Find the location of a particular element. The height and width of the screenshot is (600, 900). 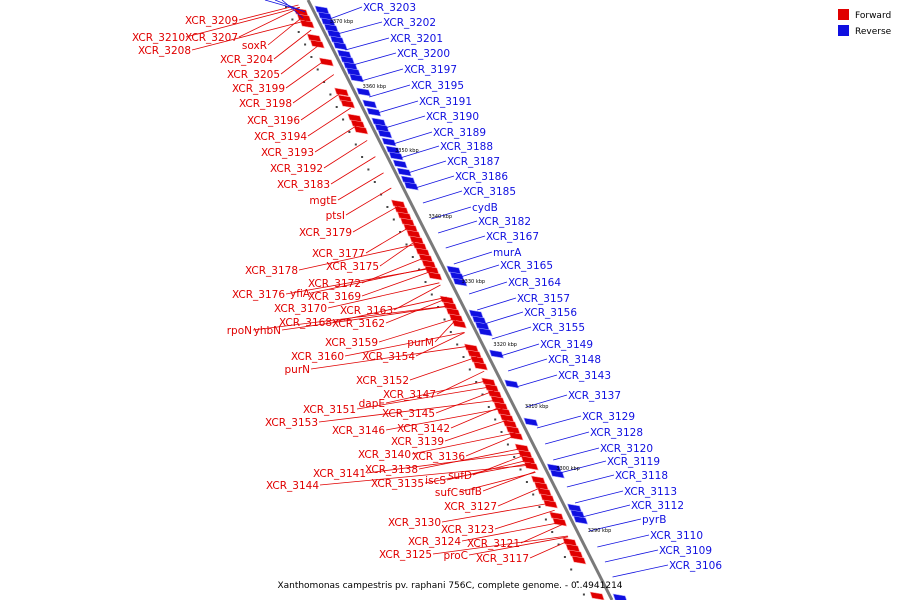

forward-gene-label: XCR_3130 is located at coordinates (414, 523).